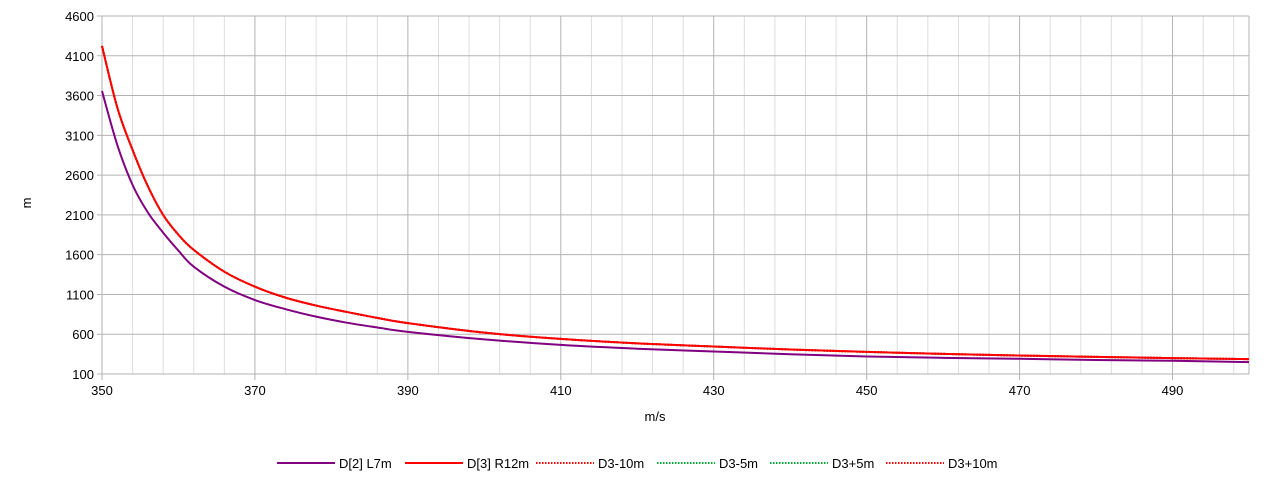 The height and width of the screenshot is (480, 1274). What do you see at coordinates (973, 463) in the screenshot?
I see `legend-label: D3+10m` at bounding box center [973, 463].